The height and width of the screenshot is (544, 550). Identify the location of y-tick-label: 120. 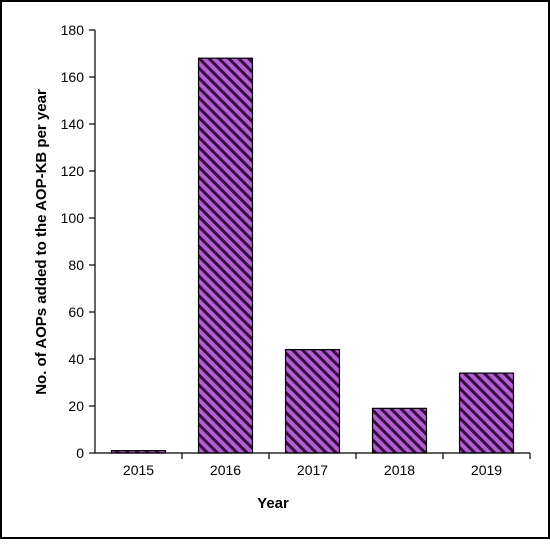
(73, 171).